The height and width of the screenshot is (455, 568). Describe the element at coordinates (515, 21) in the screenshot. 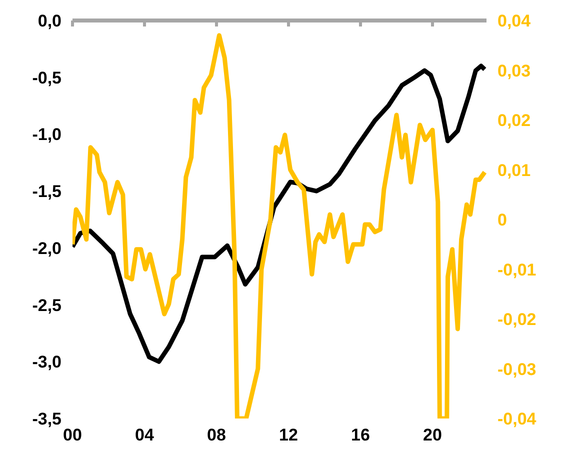

I see `y2-tick-label: 0,04` at that location.